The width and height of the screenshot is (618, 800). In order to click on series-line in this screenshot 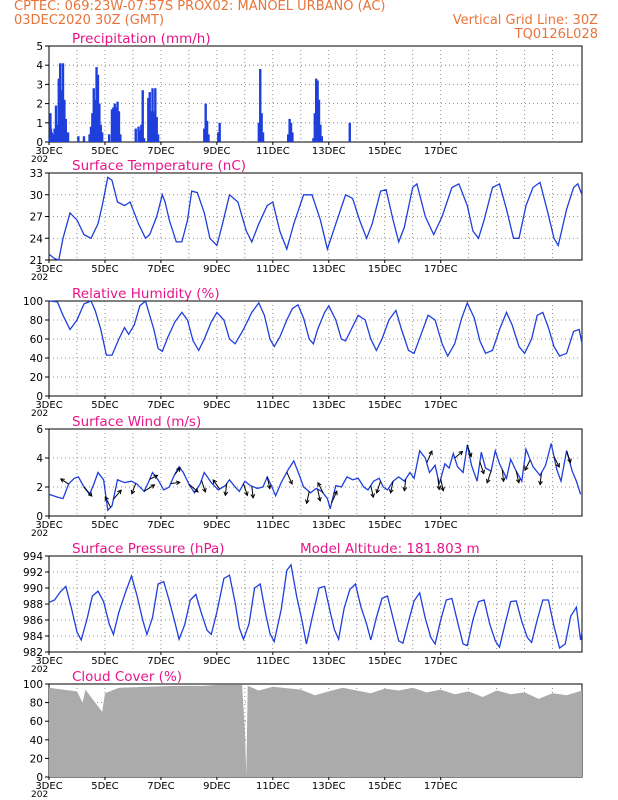, I will do `click(315, 218)`.